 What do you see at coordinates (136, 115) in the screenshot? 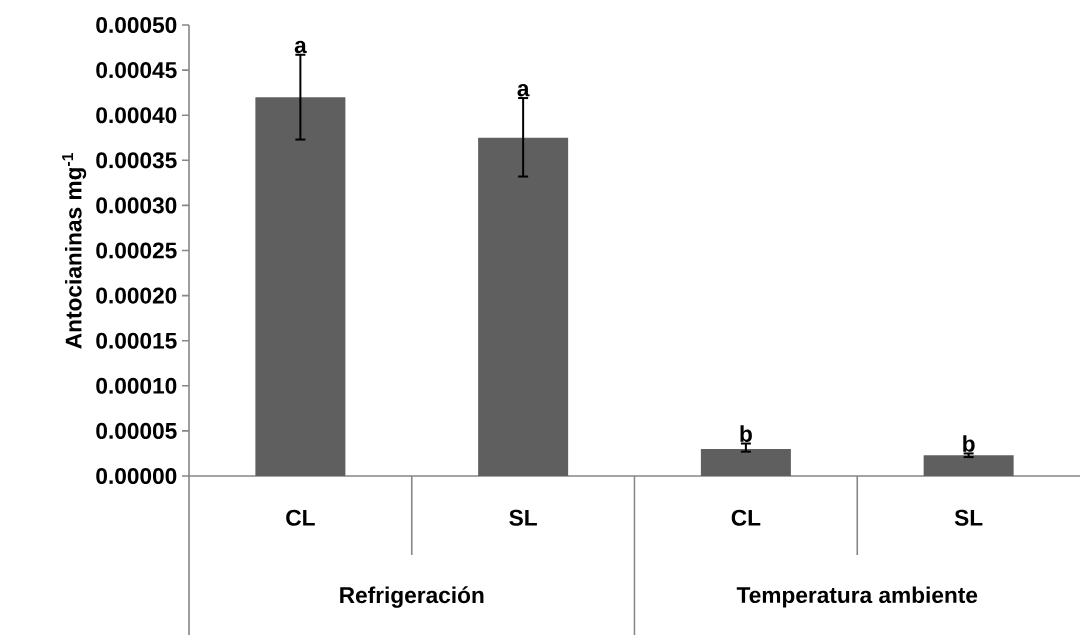
I see `y-tick-label: 0.00040` at bounding box center [136, 115].